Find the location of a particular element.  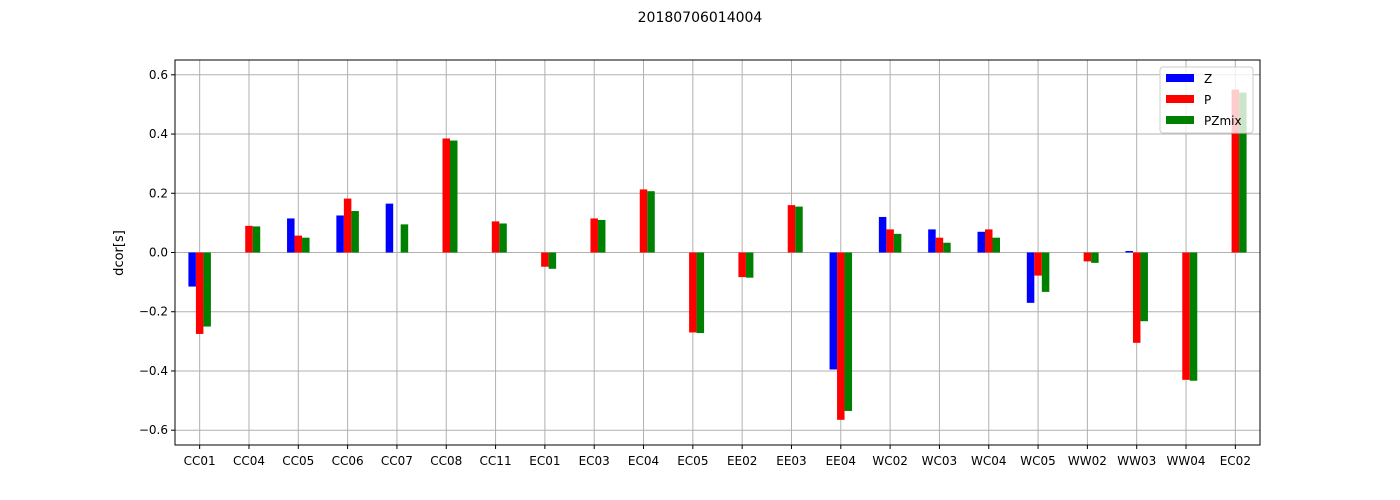

x-tick-label: EC02 is located at coordinates (1235, 461).